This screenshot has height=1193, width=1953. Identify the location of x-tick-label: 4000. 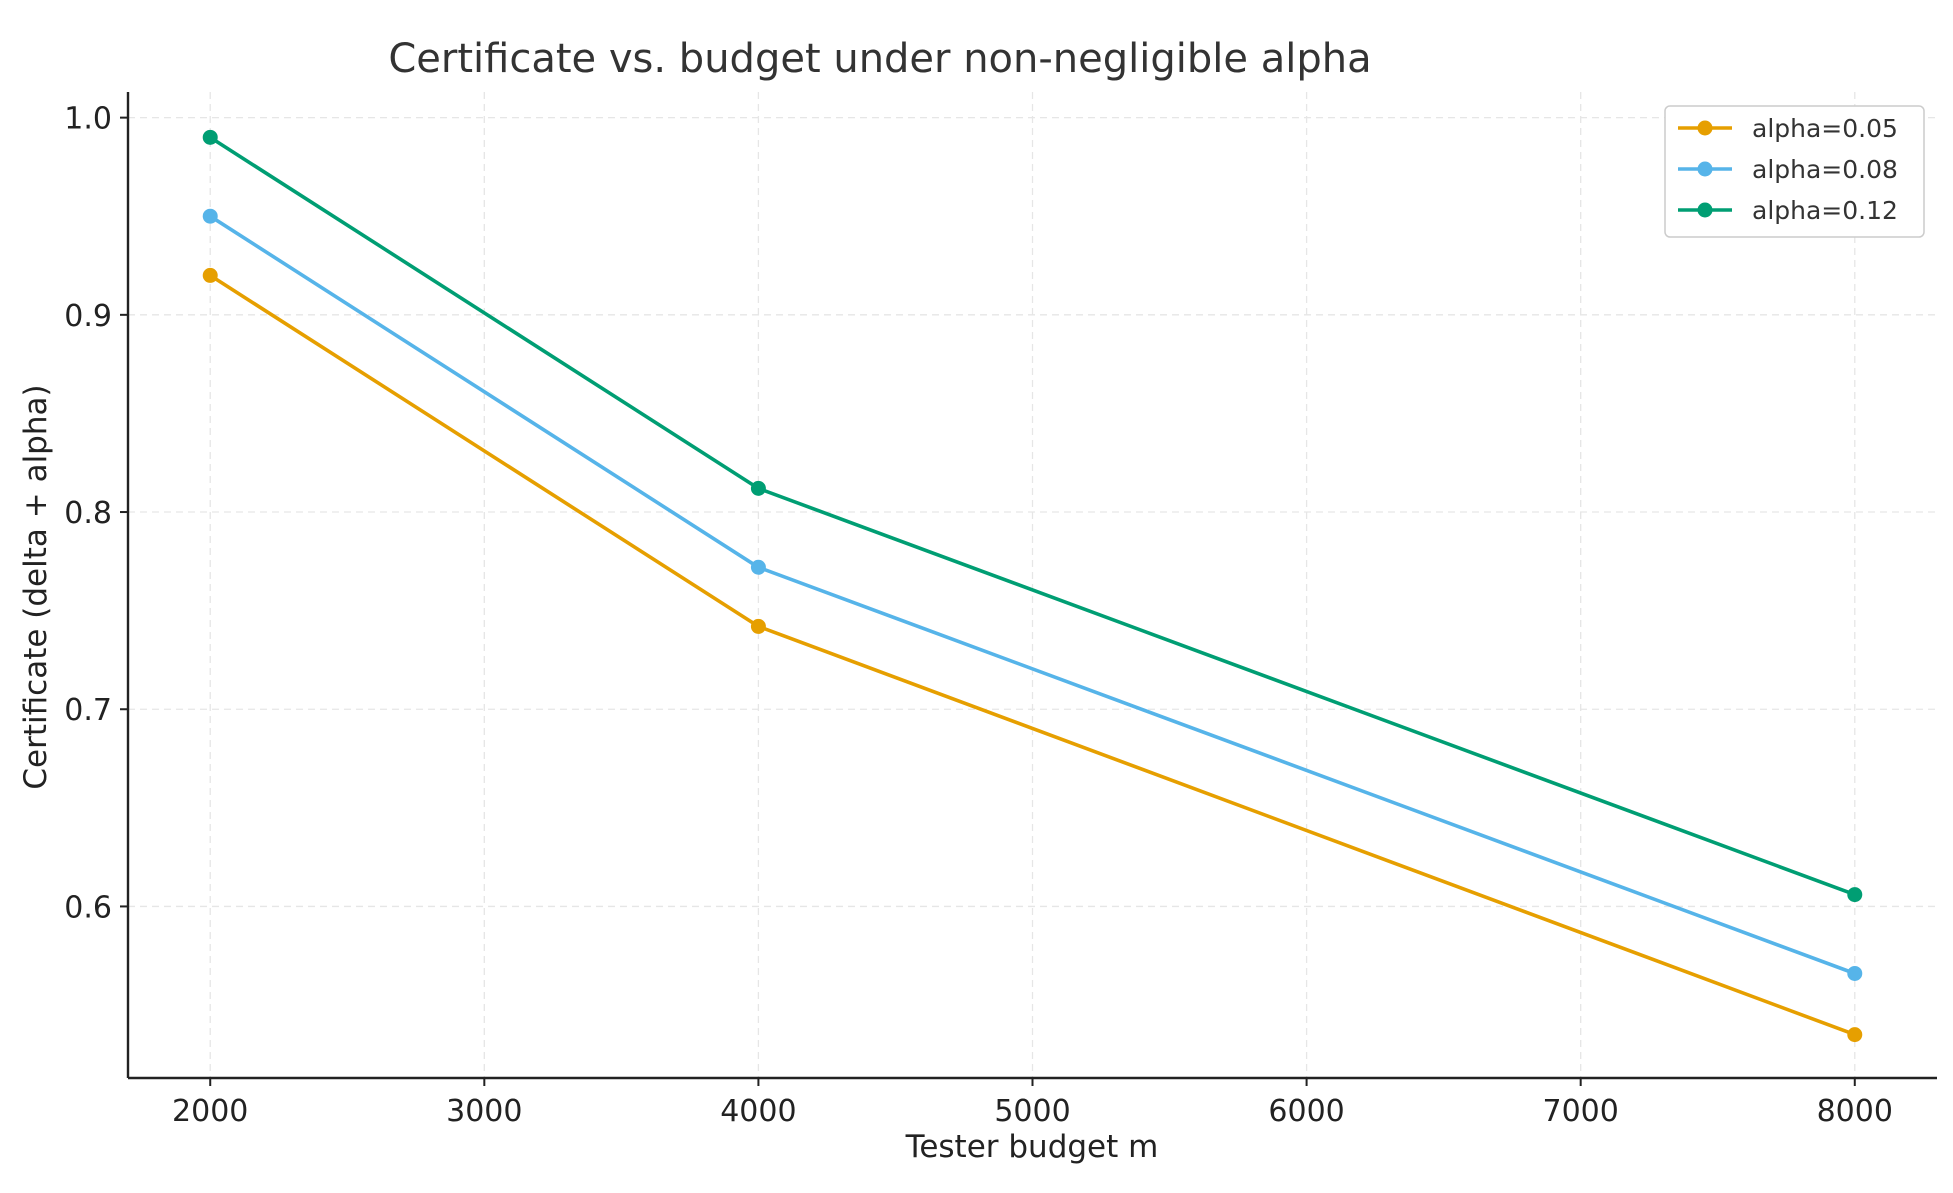
(758, 1111).